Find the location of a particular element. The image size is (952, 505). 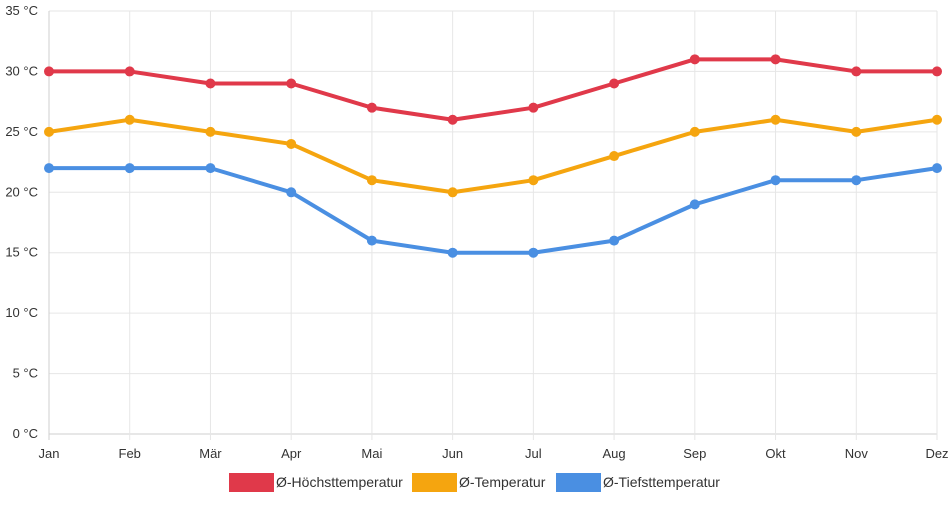

x-tick-label: Mai is located at coordinates (371, 453).